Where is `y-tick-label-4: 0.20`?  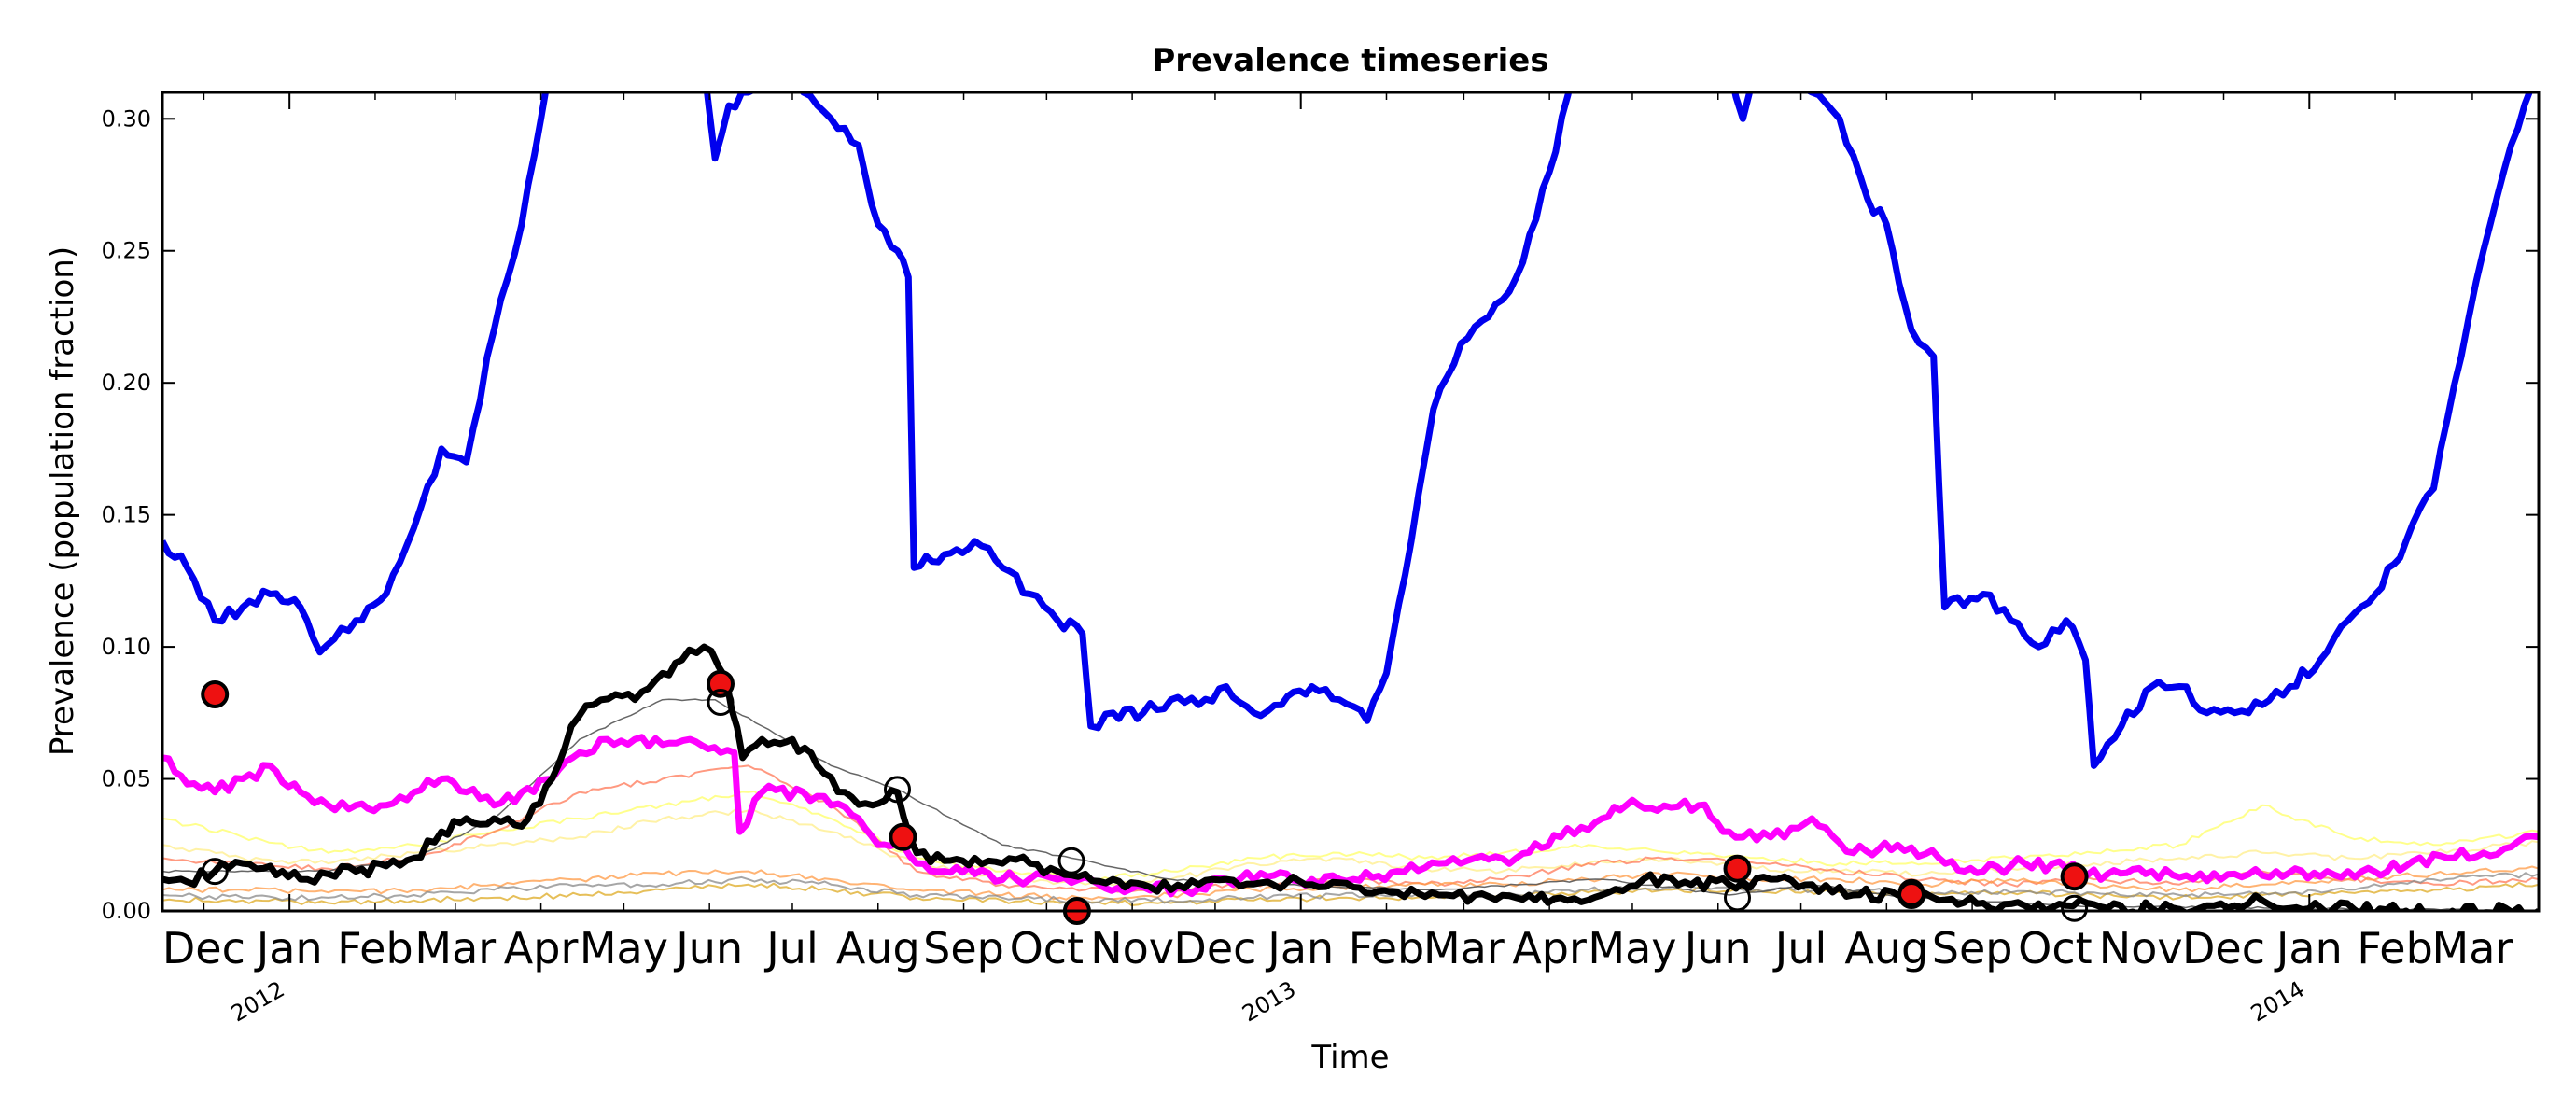
y-tick-label-4: 0.20 is located at coordinates (126, 383).